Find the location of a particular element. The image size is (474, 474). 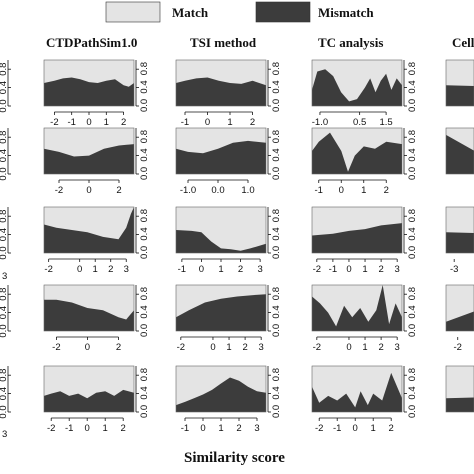

panel-c0-r2: 0.0 0.4 0.8 -2 0 1 2 3 is located at coordinates (96, 240).